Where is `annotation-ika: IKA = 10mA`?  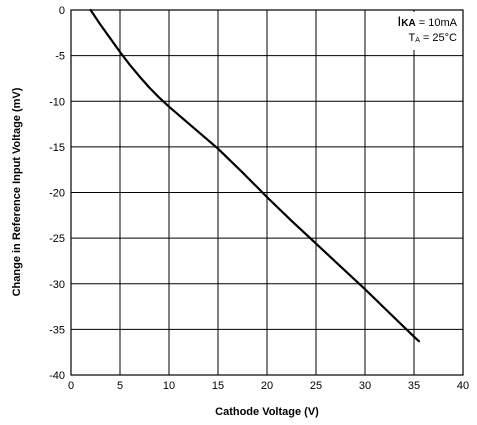
annotation-ika: IKA = 10mA is located at coordinates (427, 21).